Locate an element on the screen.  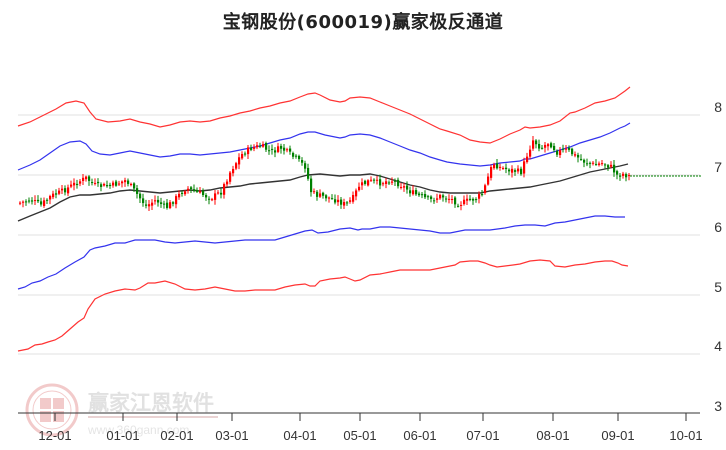
x-tick-label: 01-01 is located at coordinates (122, 435).